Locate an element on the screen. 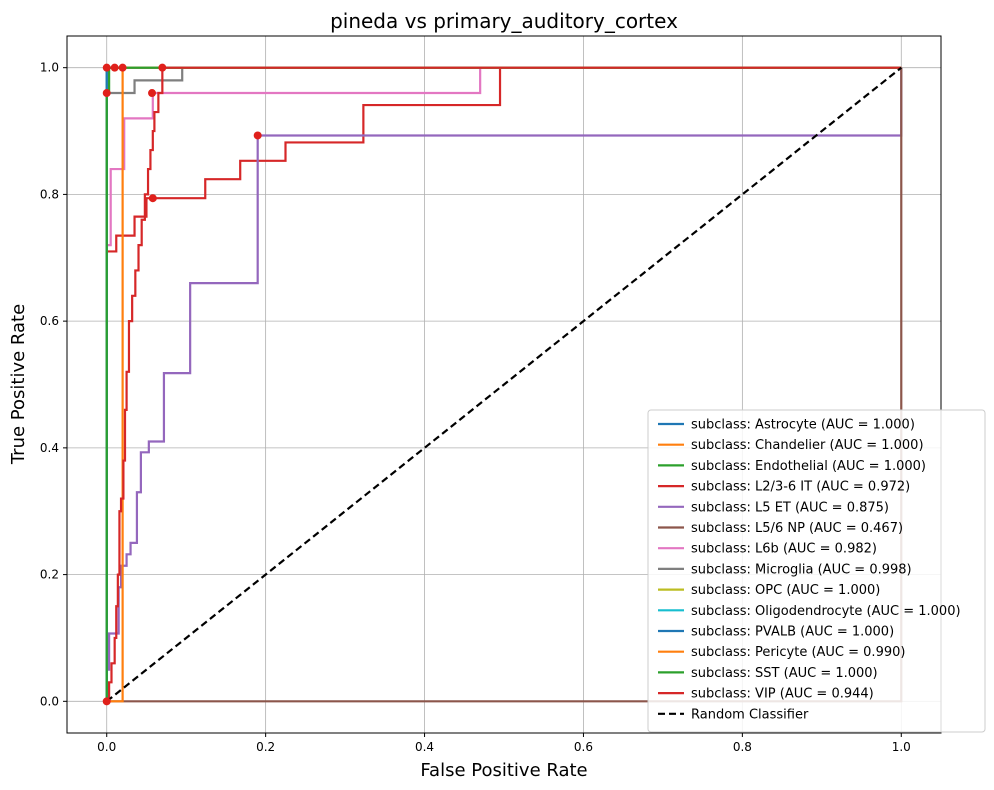 Image resolution: width=994 pixels, height=790 pixels. threshold-markers is located at coordinates (182, 384).